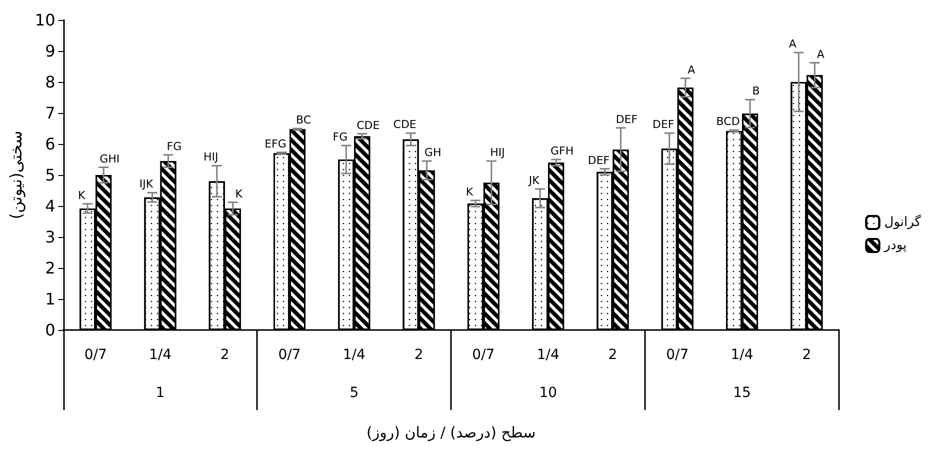 The width and height of the screenshot is (934, 468). Describe the element at coordinates (50, 206) in the screenshot. I see `y-tick-label: 4` at that location.